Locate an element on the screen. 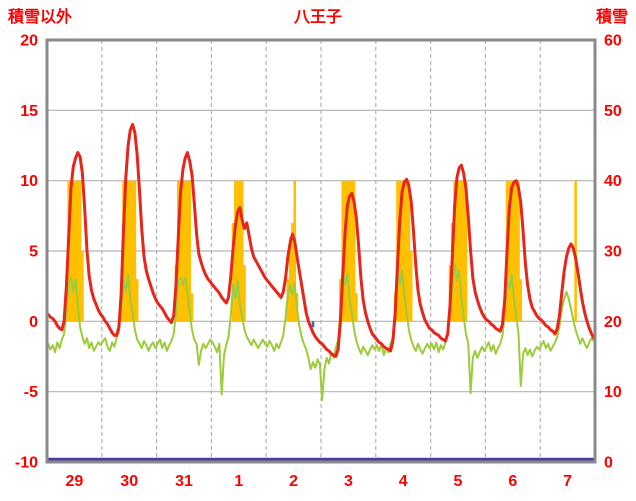  left-axis-tick: 15 is located at coordinates (29, 111).